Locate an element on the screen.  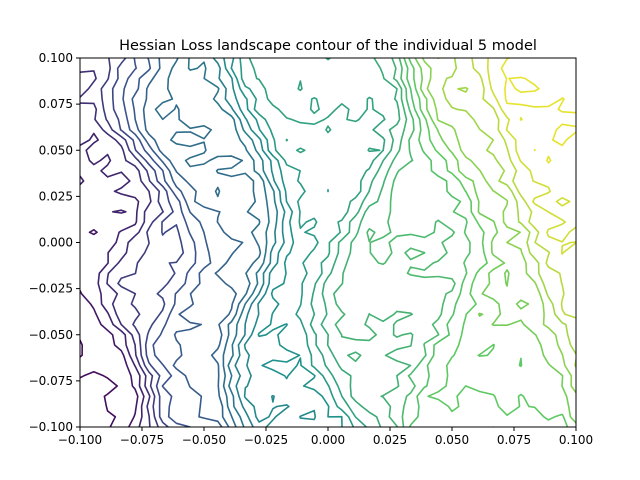
x-tick-label: −0.100 is located at coordinates (80, 440).